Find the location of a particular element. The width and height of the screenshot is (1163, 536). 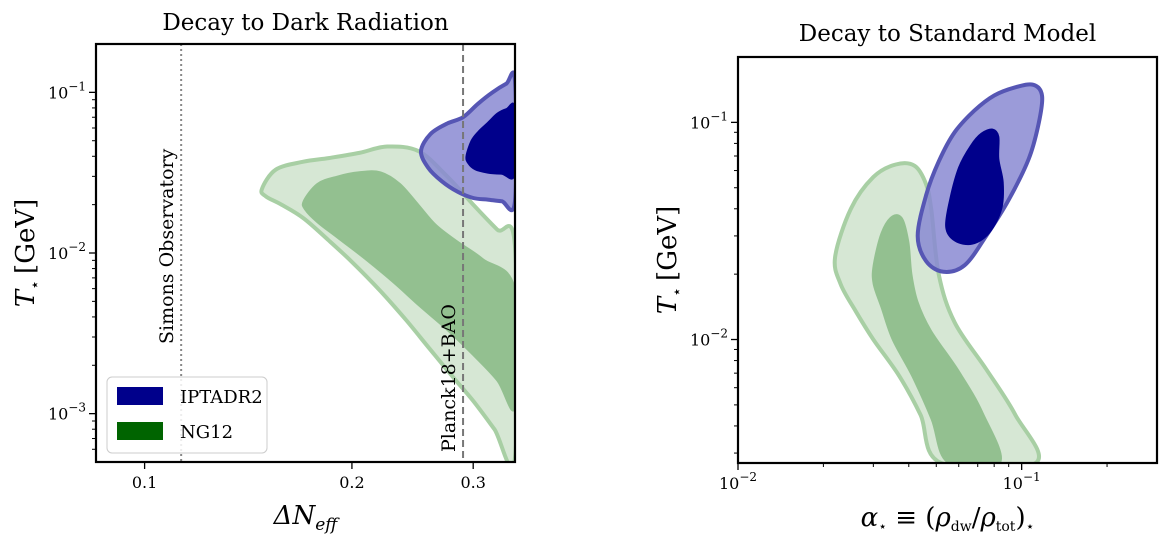

x-tick-label: 10⁻² is located at coordinates (738, 481).